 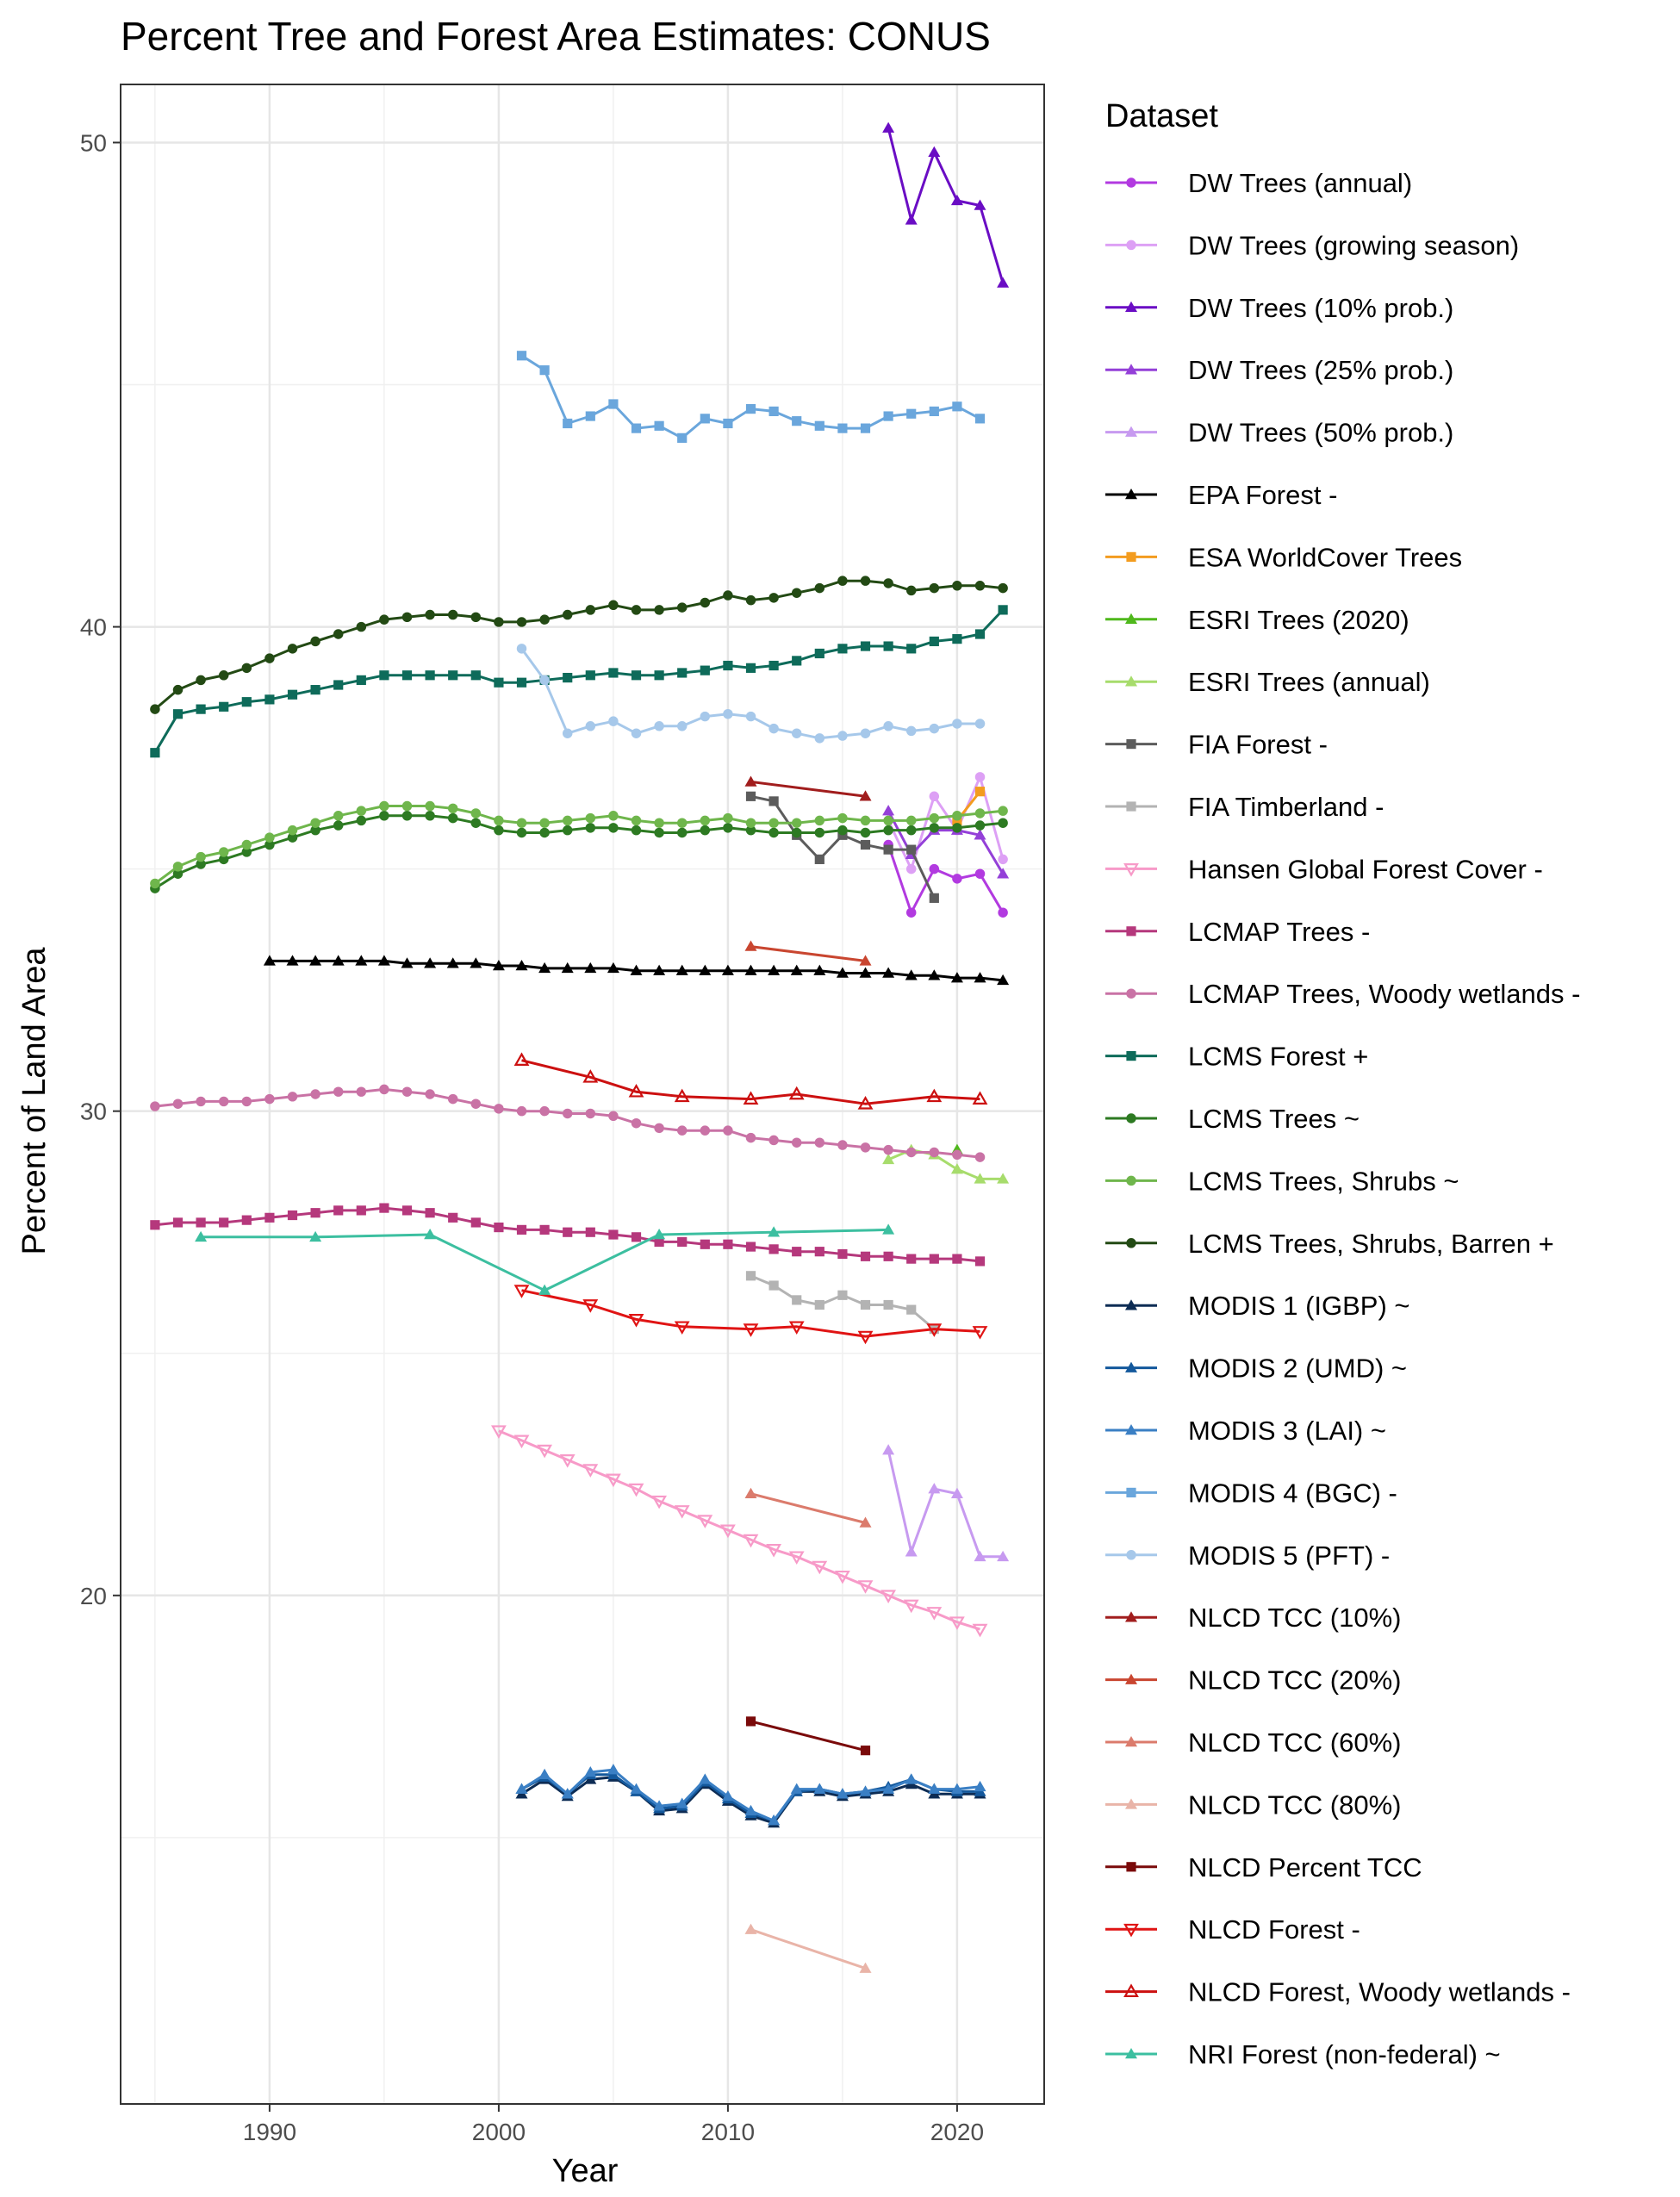 I want to click on legend-item: MODIS 1 (IGBP) ~, so click(x=1258, y=1306).